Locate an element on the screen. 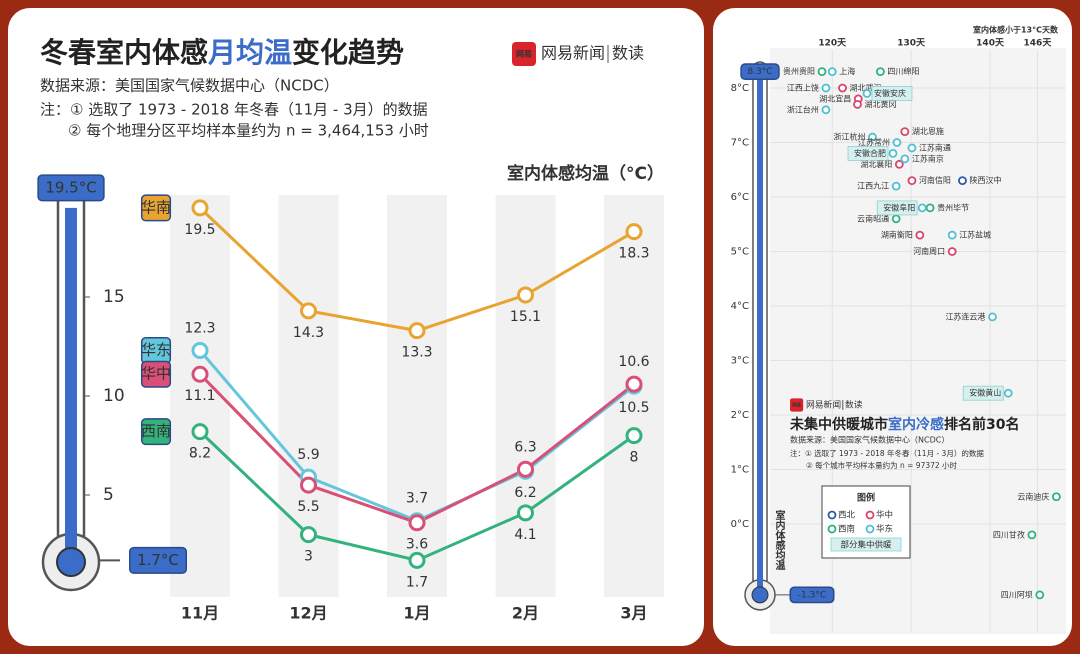 The height and width of the screenshot is (654, 1080). series-label: 西南 is located at coordinates (156, 431).